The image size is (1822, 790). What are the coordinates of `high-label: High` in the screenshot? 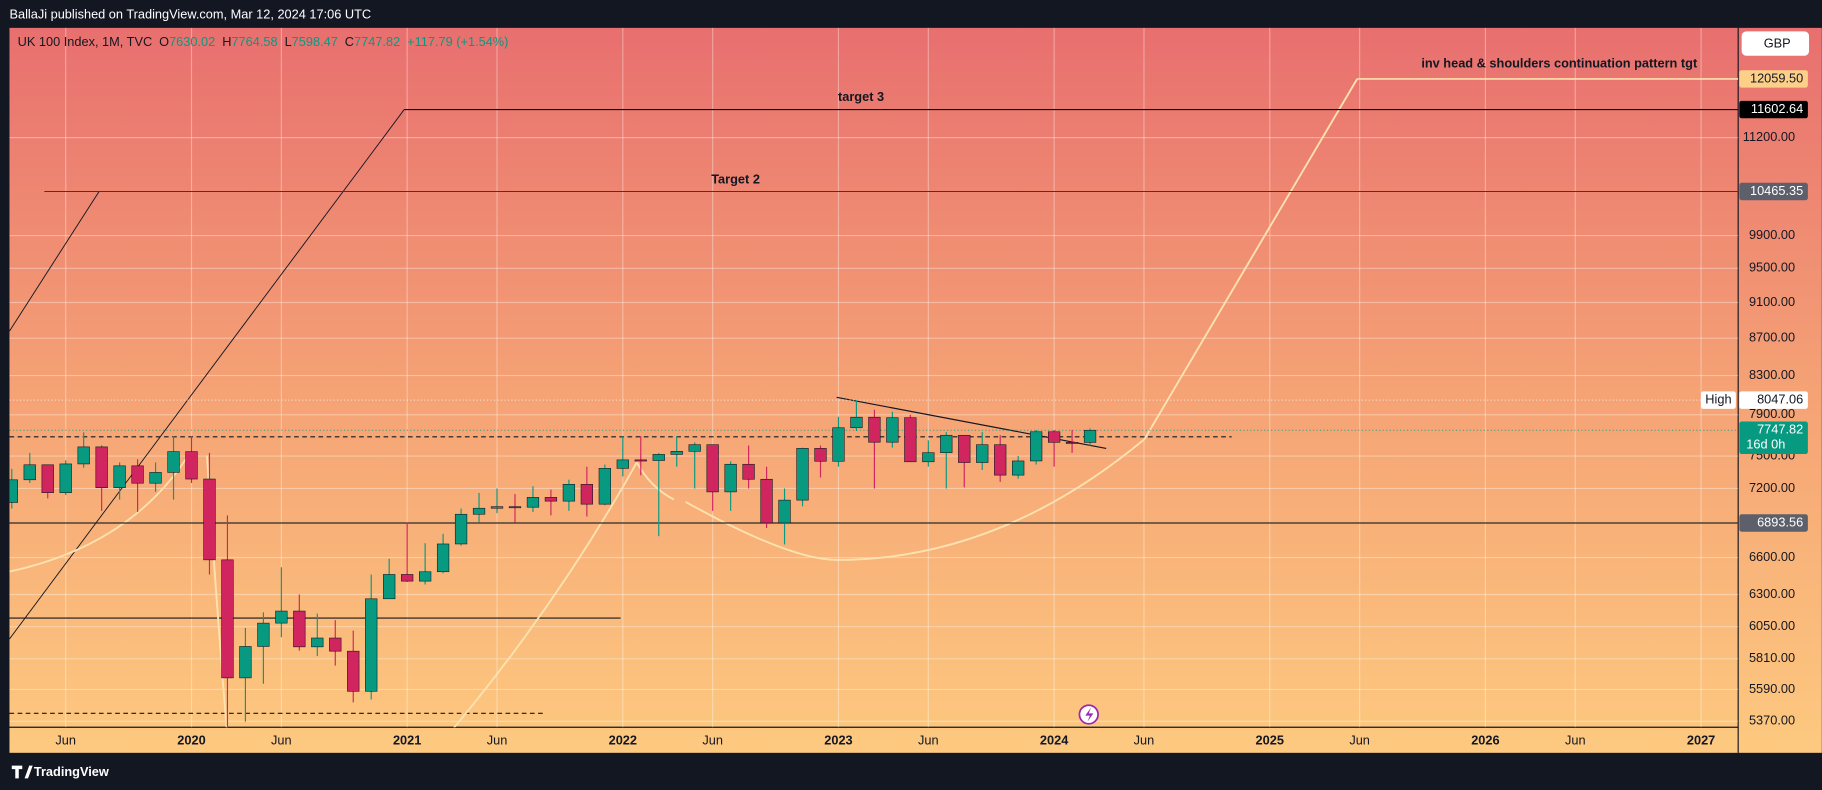 It's located at (1718, 399).